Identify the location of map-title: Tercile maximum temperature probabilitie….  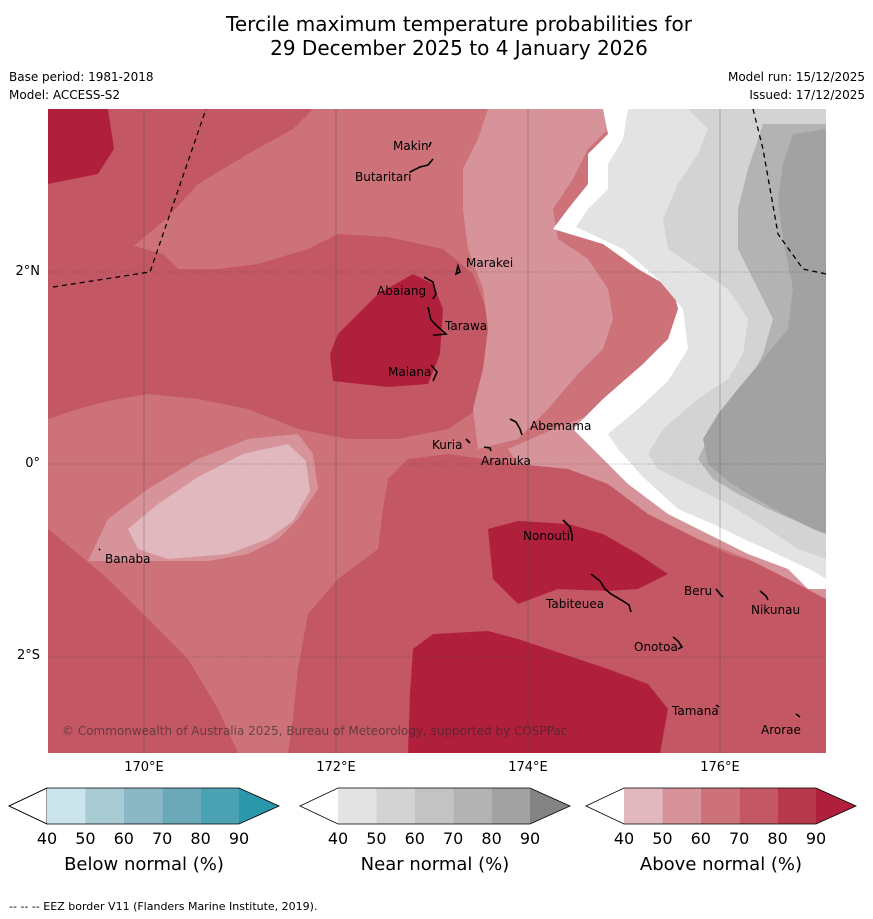
(436, 36).